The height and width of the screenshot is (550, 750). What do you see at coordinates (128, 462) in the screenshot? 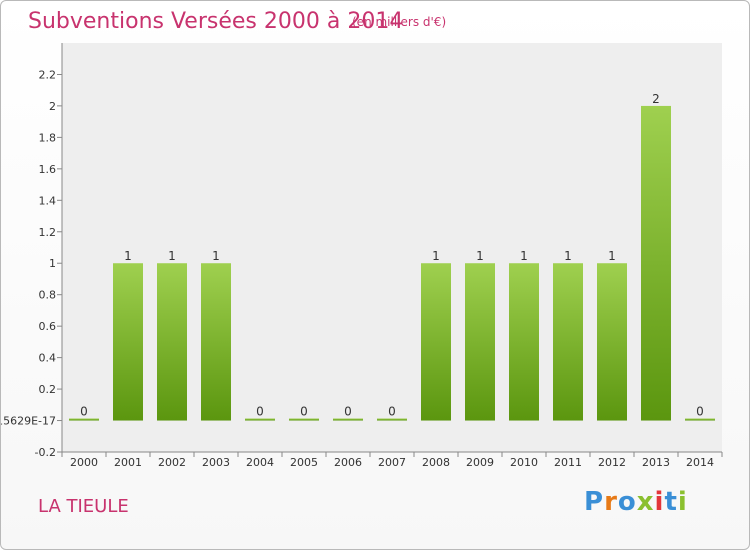
I see `x-tick-label: 2001` at bounding box center [128, 462].